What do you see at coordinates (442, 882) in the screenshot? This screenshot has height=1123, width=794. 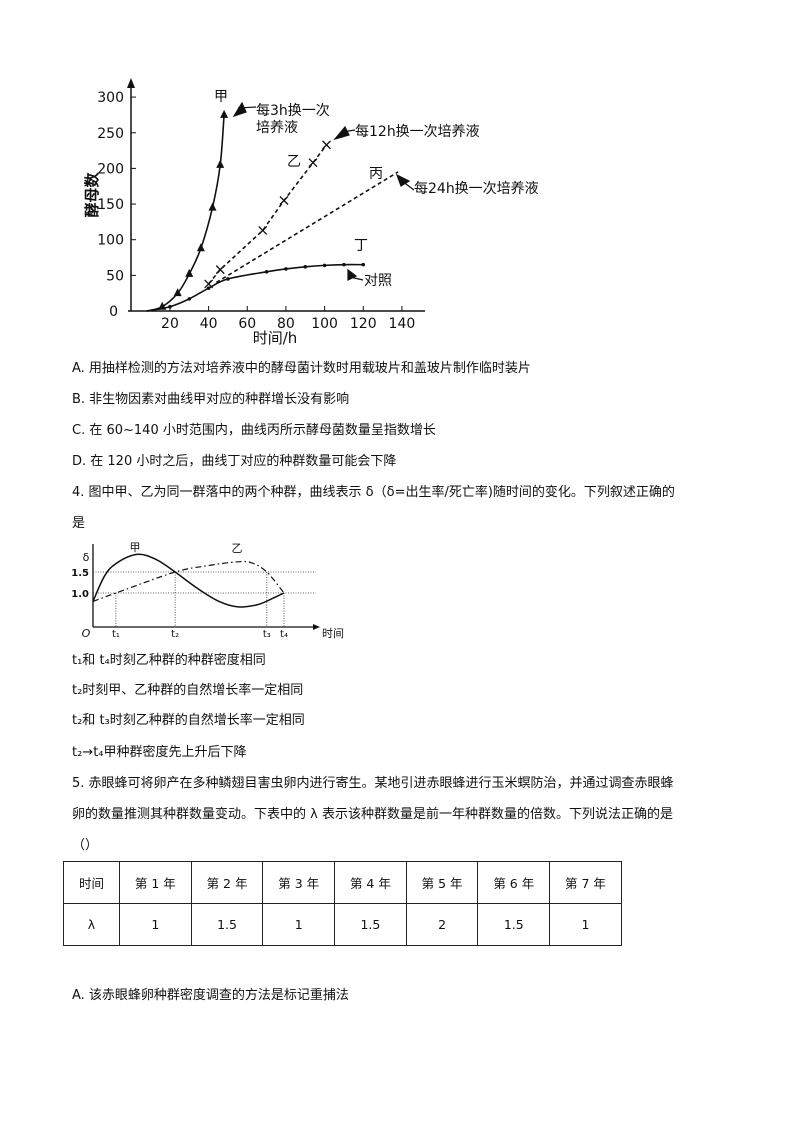 I see `table-cell: 第 5 年` at bounding box center [442, 882].